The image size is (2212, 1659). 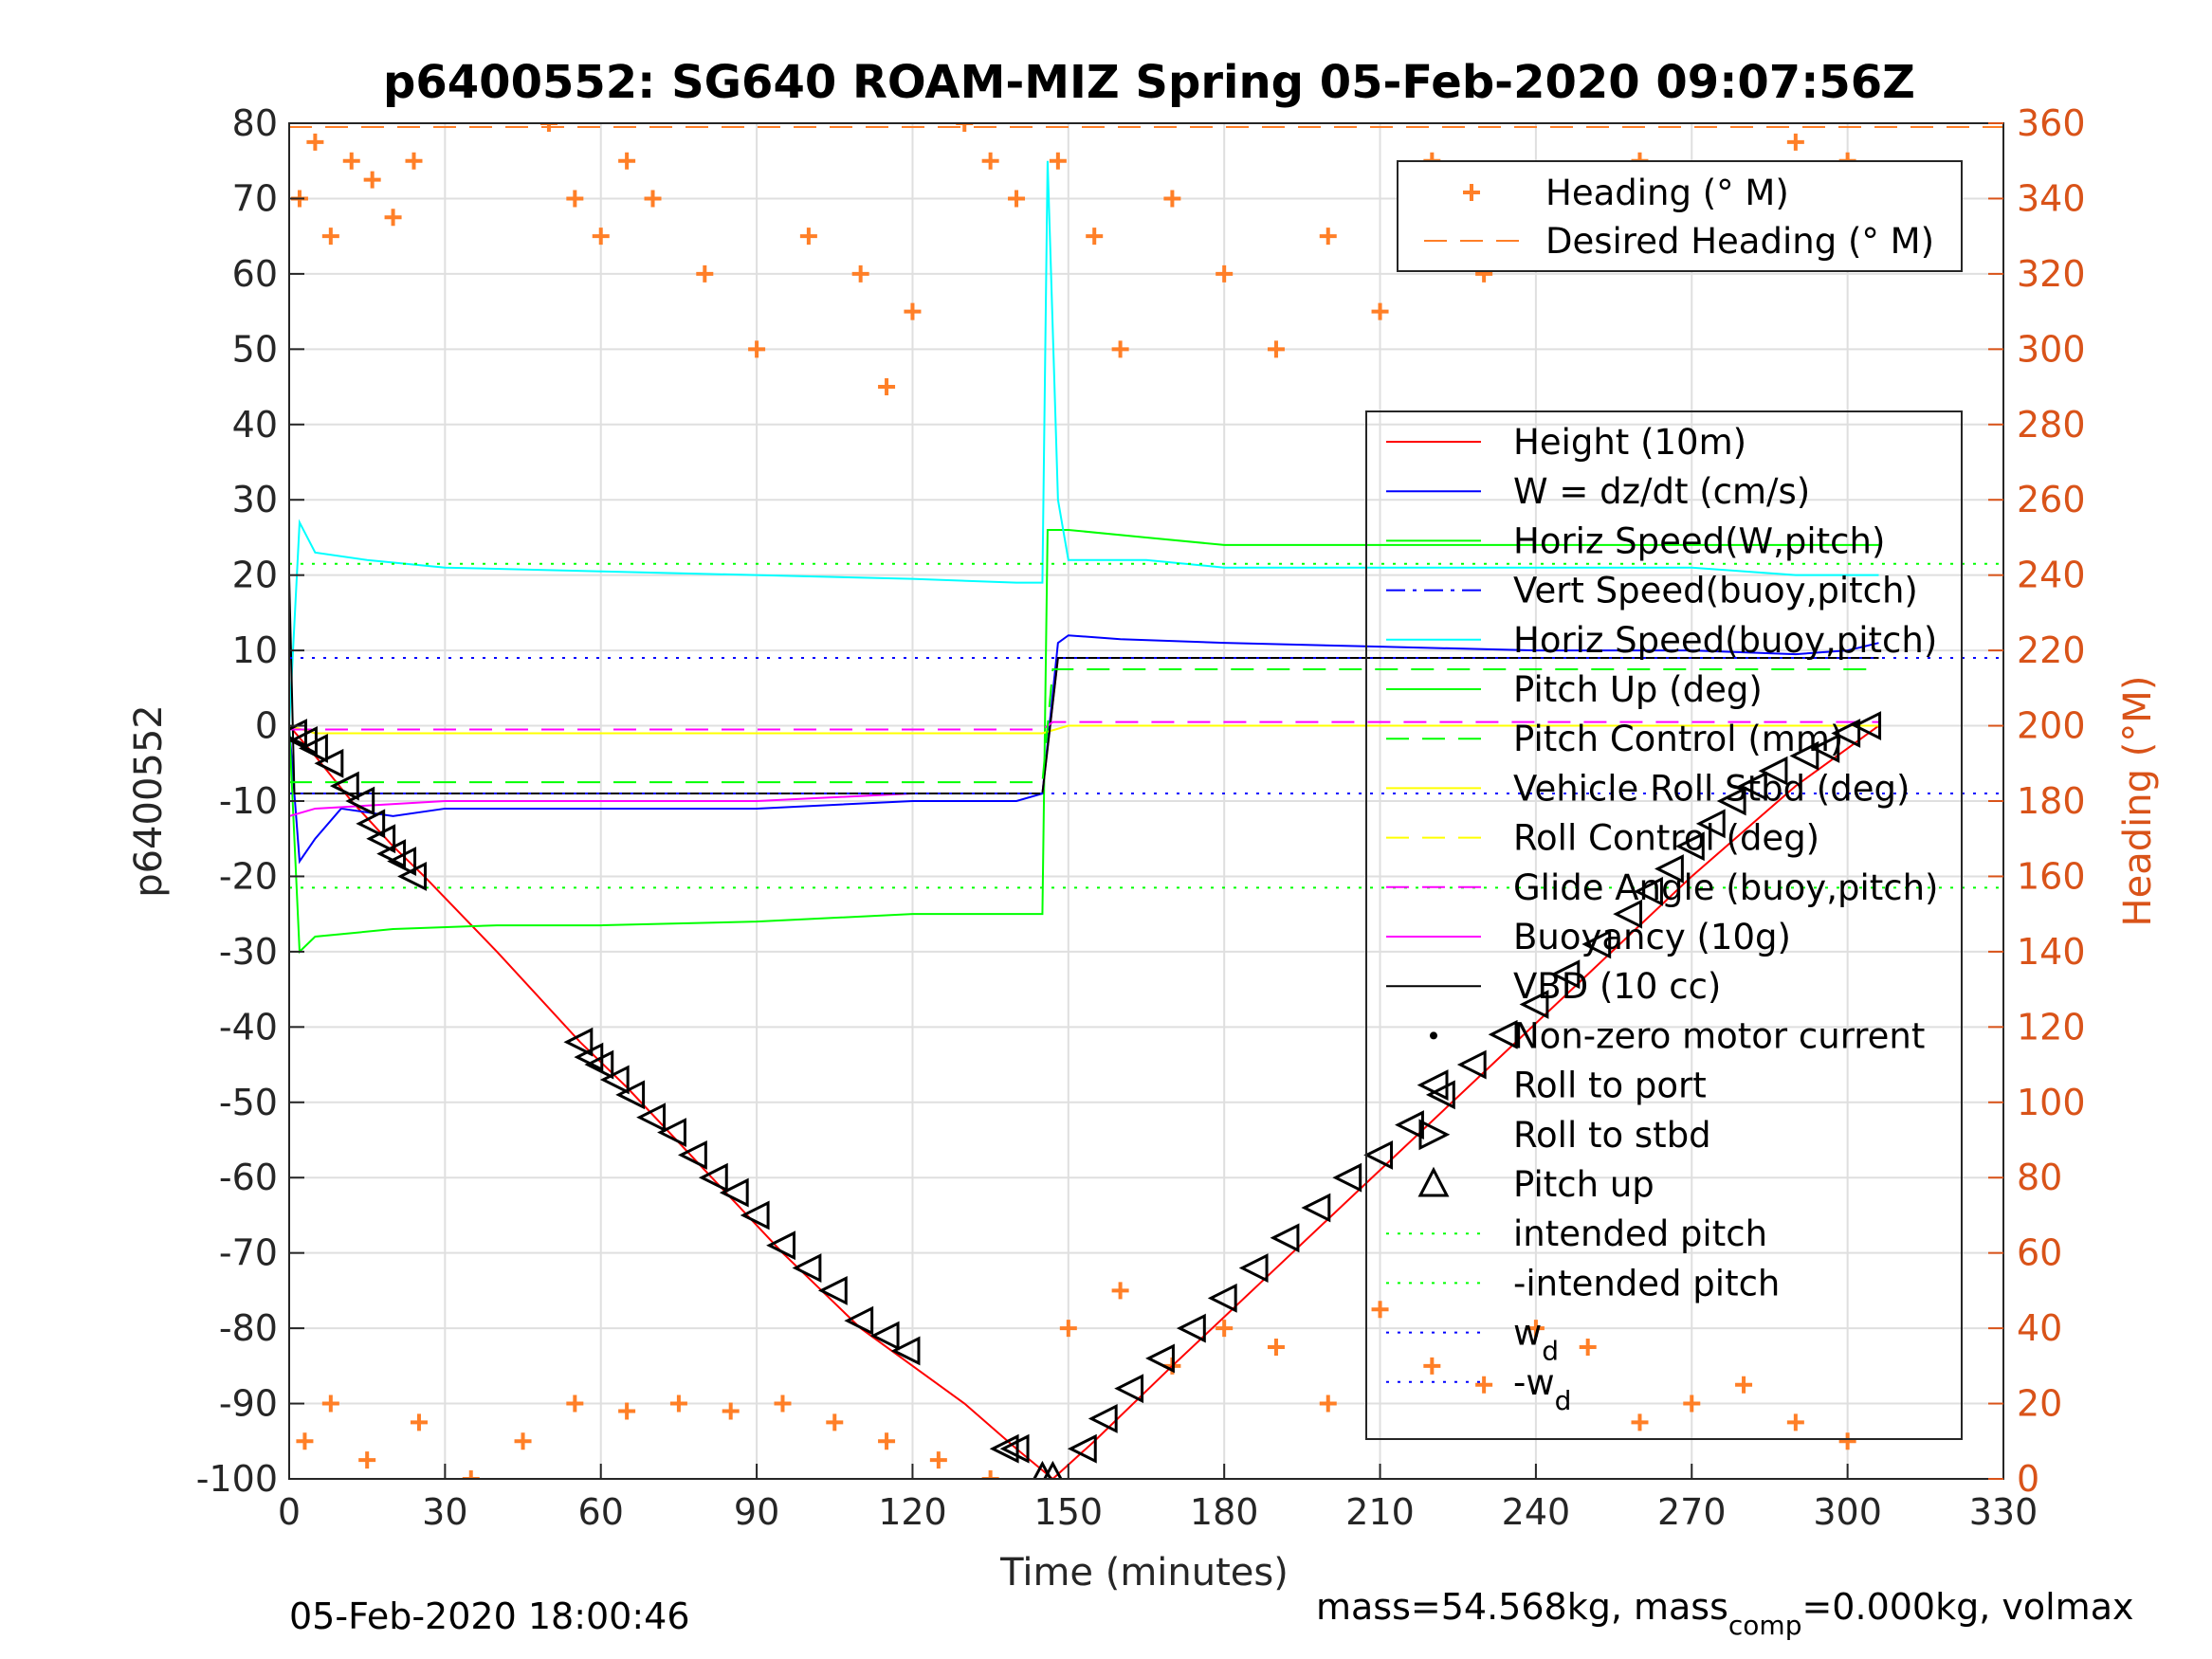 What do you see at coordinates (255, 650) in the screenshot?
I see `y-tick-label-left: 10` at bounding box center [255, 650].